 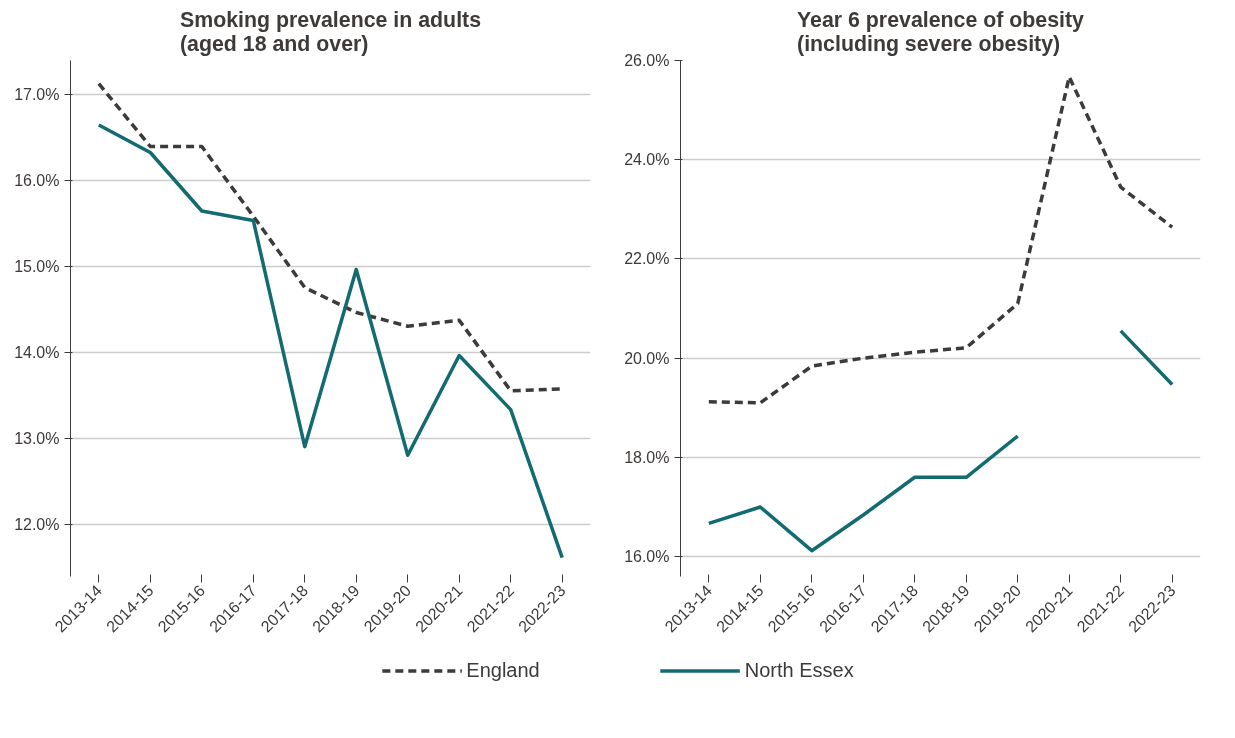 What do you see at coordinates (647, 60) in the screenshot?
I see `y-tick-label: 26.0%` at bounding box center [647, 60].